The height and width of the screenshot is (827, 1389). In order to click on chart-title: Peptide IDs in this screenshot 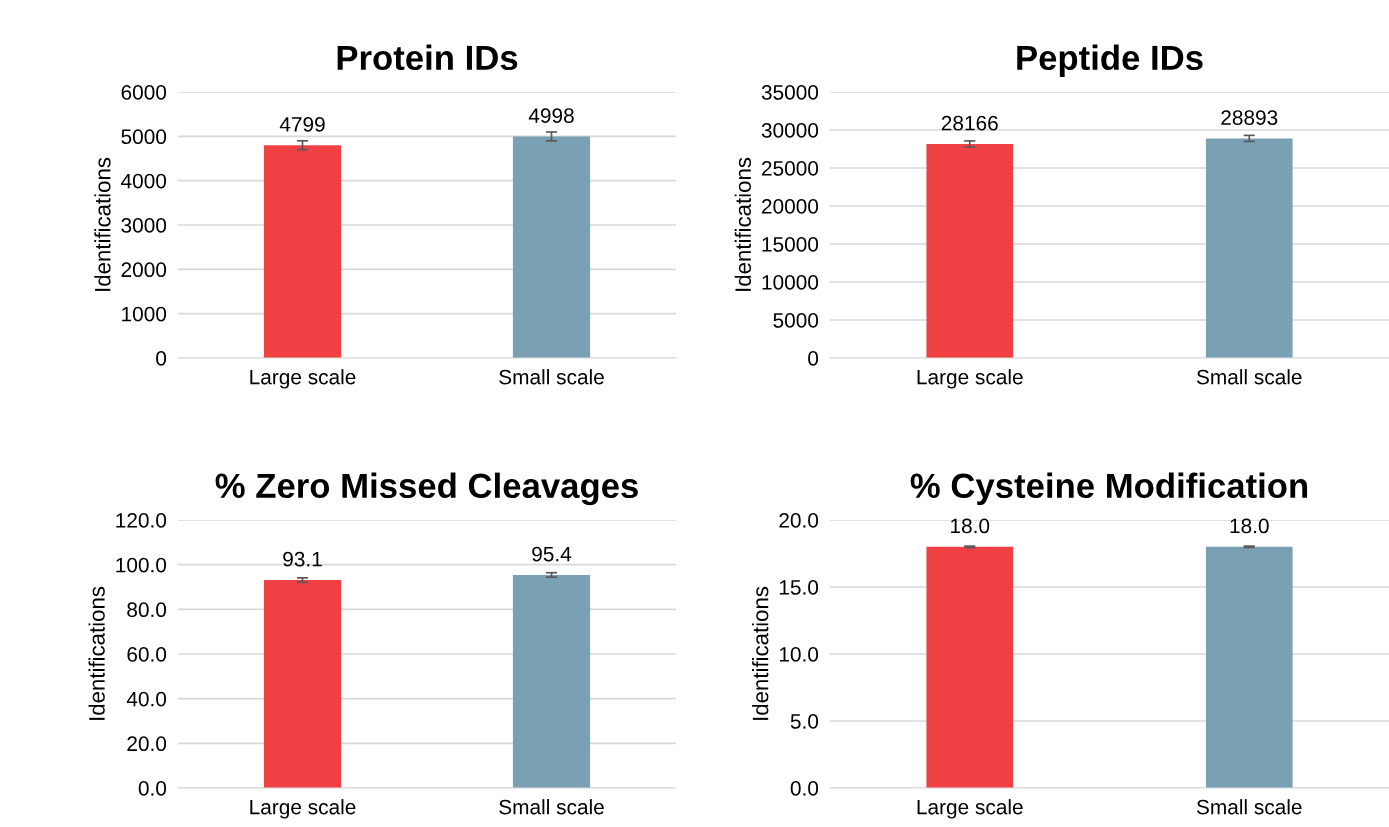, I will do `click(1110, 60)`.